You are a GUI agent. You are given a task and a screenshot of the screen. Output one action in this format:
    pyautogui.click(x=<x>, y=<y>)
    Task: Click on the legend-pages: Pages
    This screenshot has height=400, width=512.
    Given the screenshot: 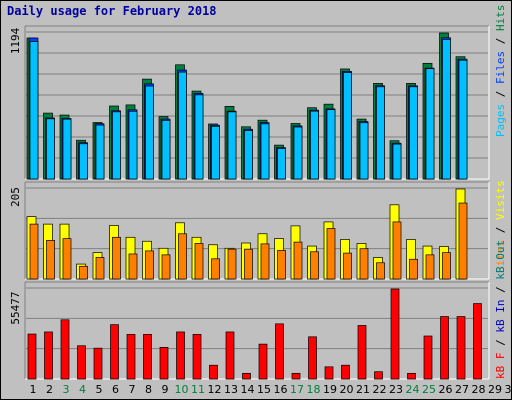 What is the action you would take?
    pyautogui.click(x=500, y=120)
    